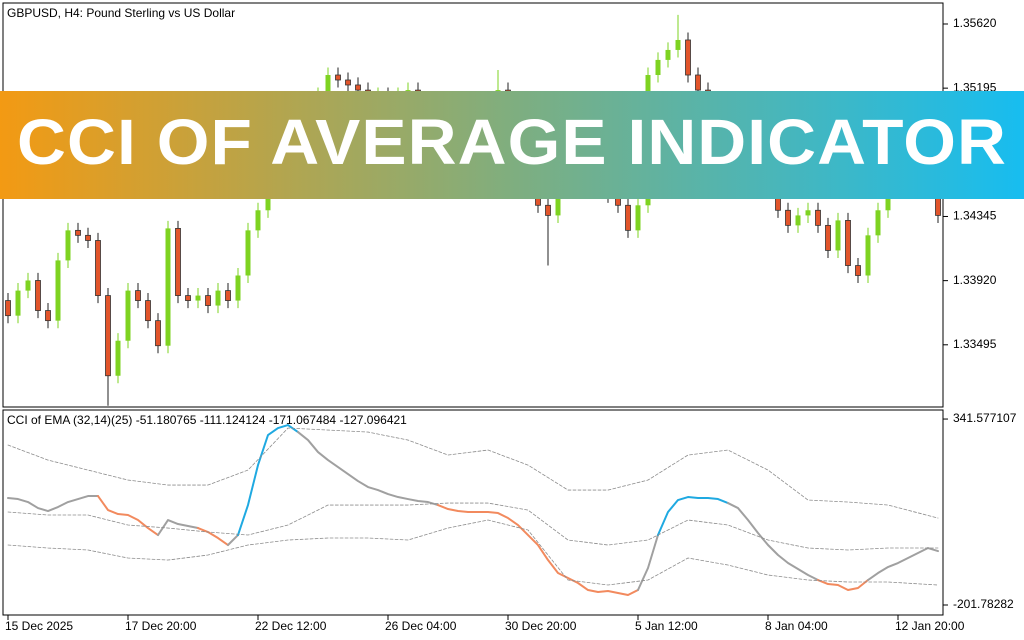 This screenshot has height=640, width=1024. I want to click on x-tick-label: 30 Dec 20:00, so click(541, 626).